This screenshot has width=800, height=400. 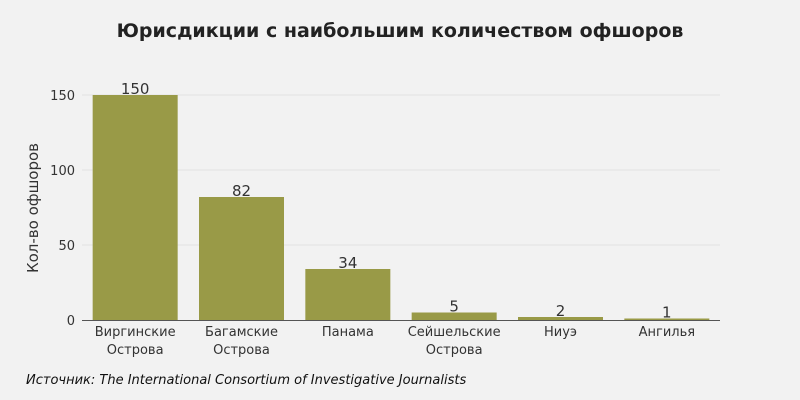 I want to click on x-tick-label: Багамские, so click(x=241, y=332).